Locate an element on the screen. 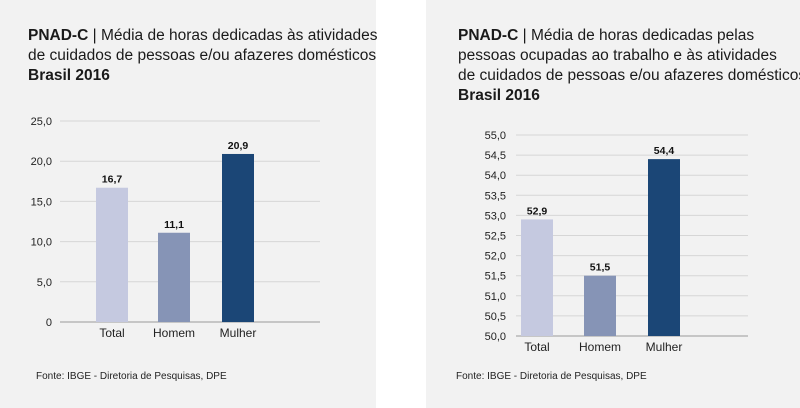 The width and height of the screenshot is (800, 408). data-label: 11,1 is located at coordinates (174, 225).